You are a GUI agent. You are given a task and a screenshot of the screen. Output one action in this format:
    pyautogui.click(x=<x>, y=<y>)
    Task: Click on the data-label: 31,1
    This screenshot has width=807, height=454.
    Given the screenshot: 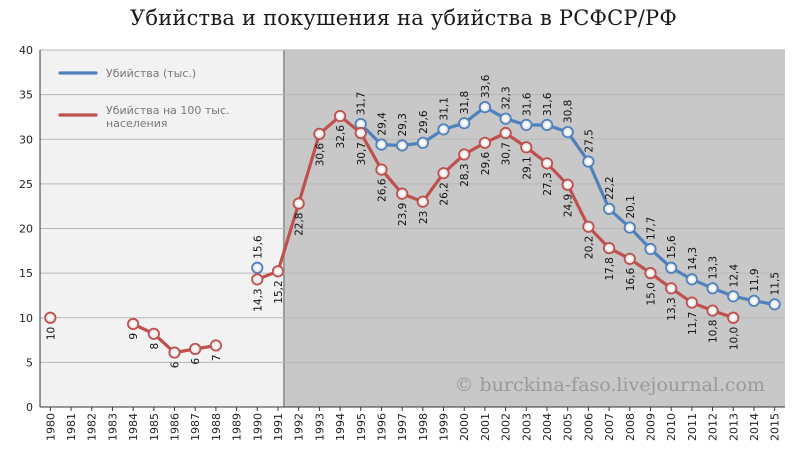 What is the action you would take?
    pyautogui.click(x=445, y=108)
    